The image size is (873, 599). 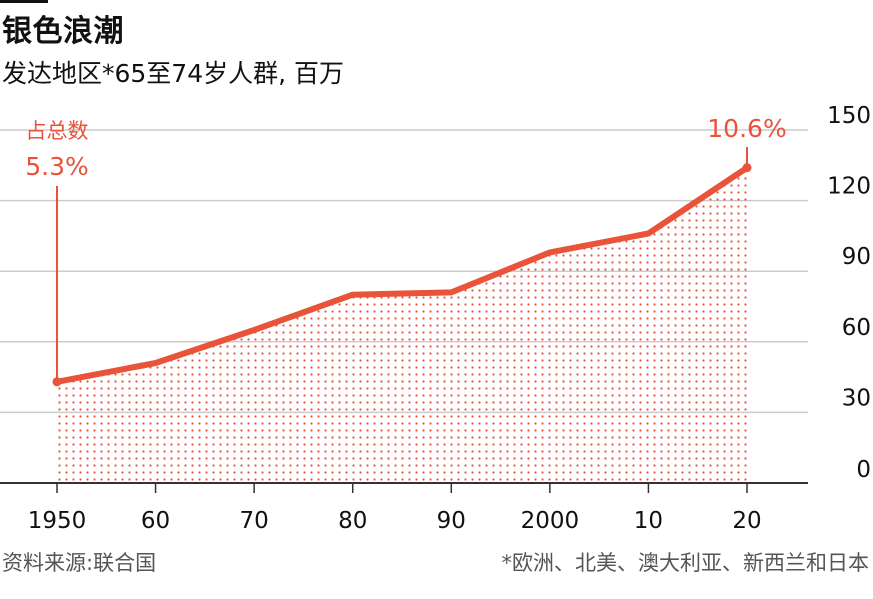 What do you see at coordinates (254, 521) in the screenshot?
I see `x-tick-label: 70` at bounding box center [254, 521].